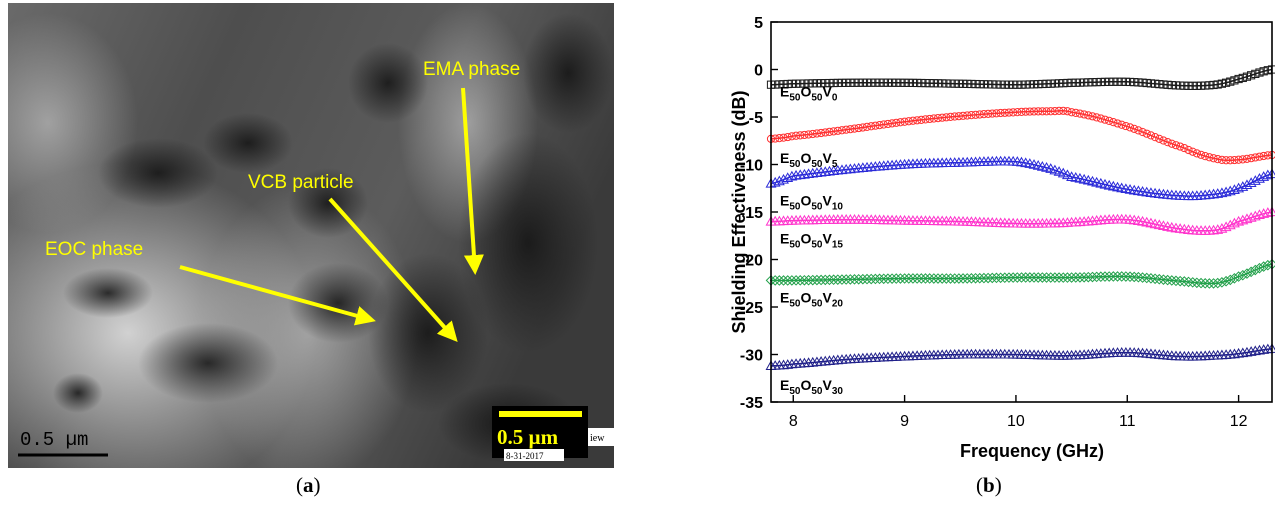 The width and height of the screenshot is (1275, 507). I want to click on caption-a-letter: a, so click(308, 485).